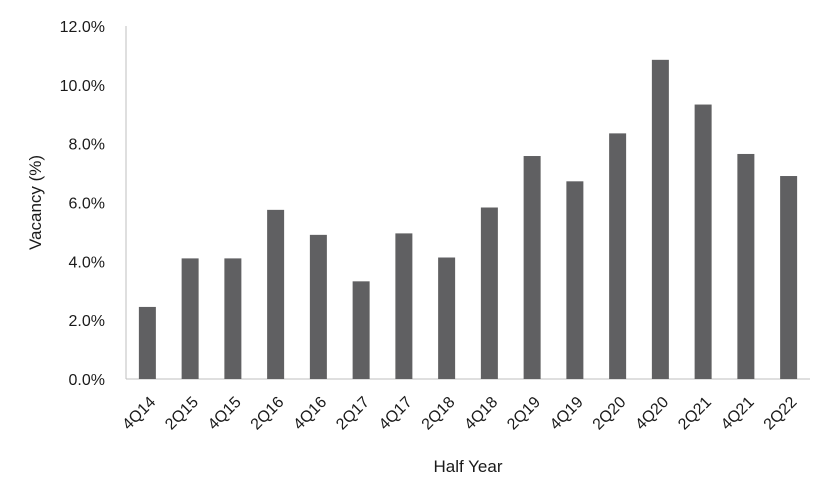 This screenshot has width=833, height=482. I want to click on x-tick-label: 4Q21, so click(738, 414).